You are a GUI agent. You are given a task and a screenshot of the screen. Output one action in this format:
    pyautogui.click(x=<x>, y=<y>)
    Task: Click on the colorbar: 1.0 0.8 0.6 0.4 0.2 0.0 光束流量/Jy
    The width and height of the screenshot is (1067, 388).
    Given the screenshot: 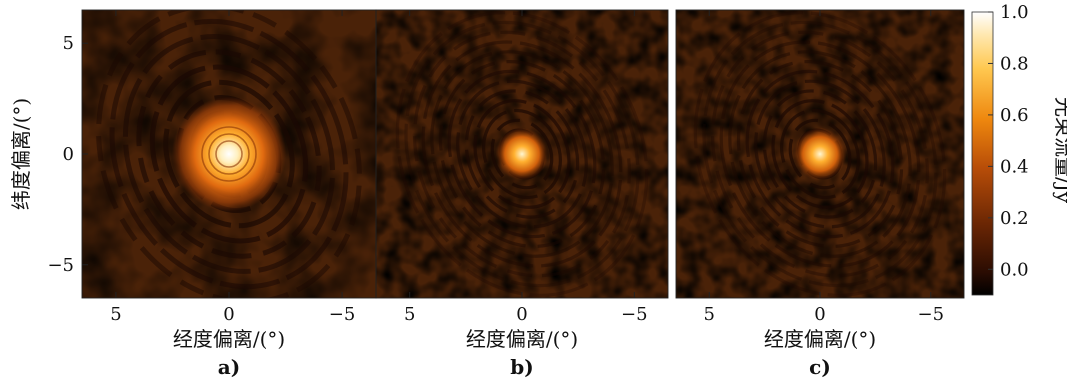 What is the action you would take?
    pyautogui.click(x=1019, y=148)
    